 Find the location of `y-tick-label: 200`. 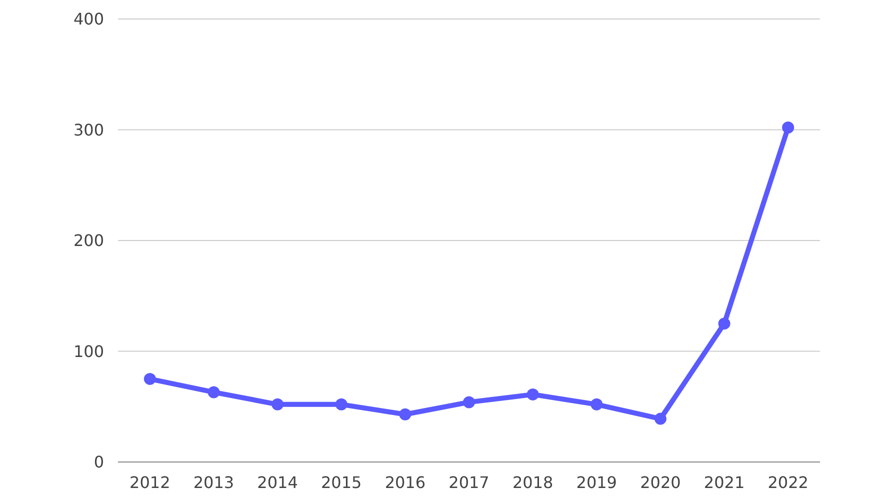

y-tick-label: 200 is located at coordinates (88, 240).